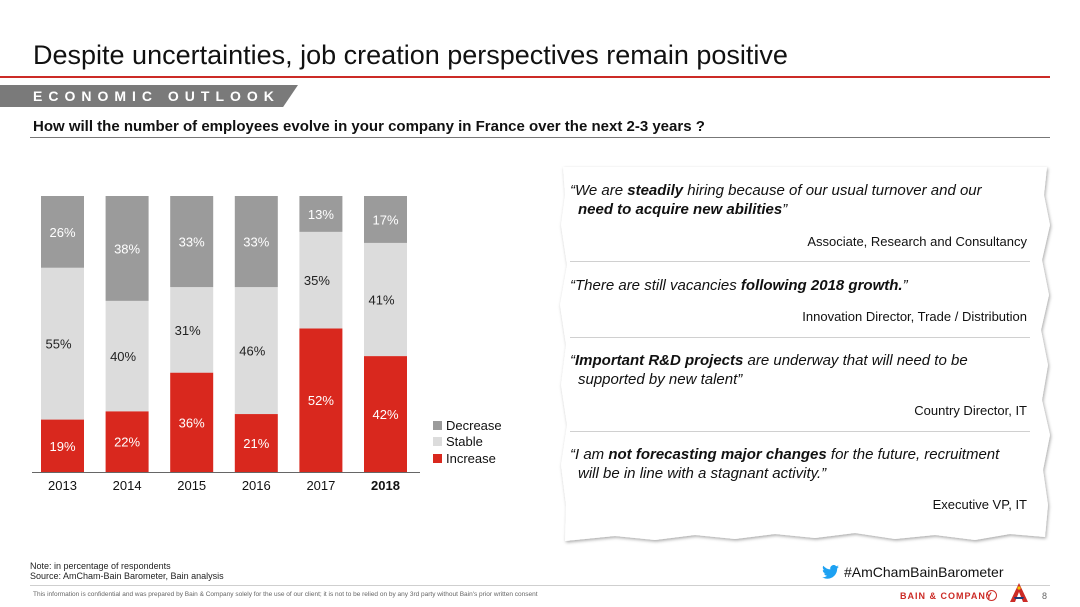  I want to click on x-tick-label: 2016, so click(256, 485).